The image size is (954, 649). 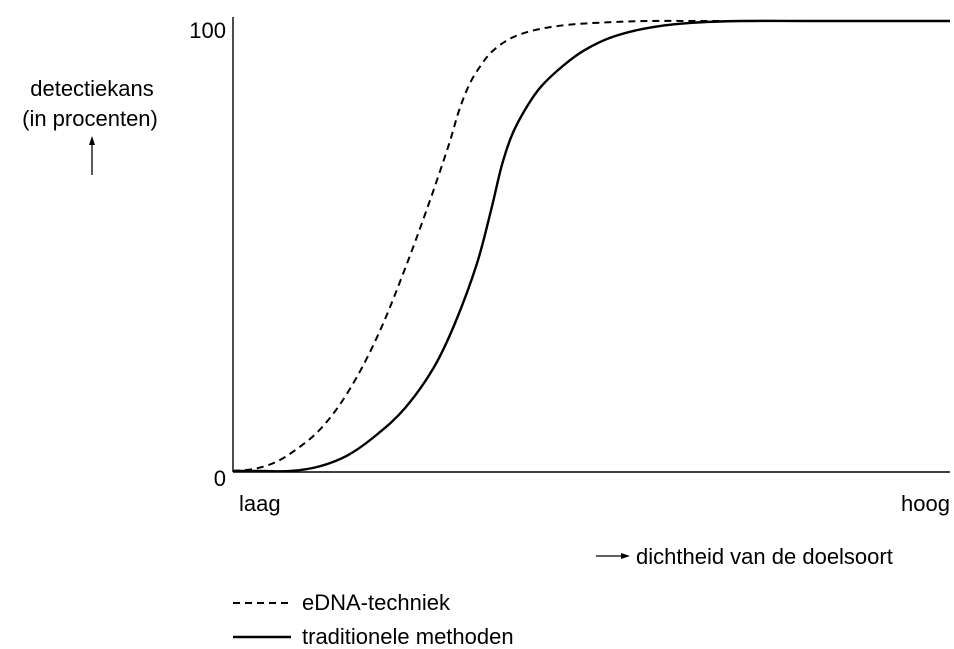 What do you see at coordinates (92, 155) in the screenshot?
I see `y-axis-arrow-icon` at bounding box center [92, 155].